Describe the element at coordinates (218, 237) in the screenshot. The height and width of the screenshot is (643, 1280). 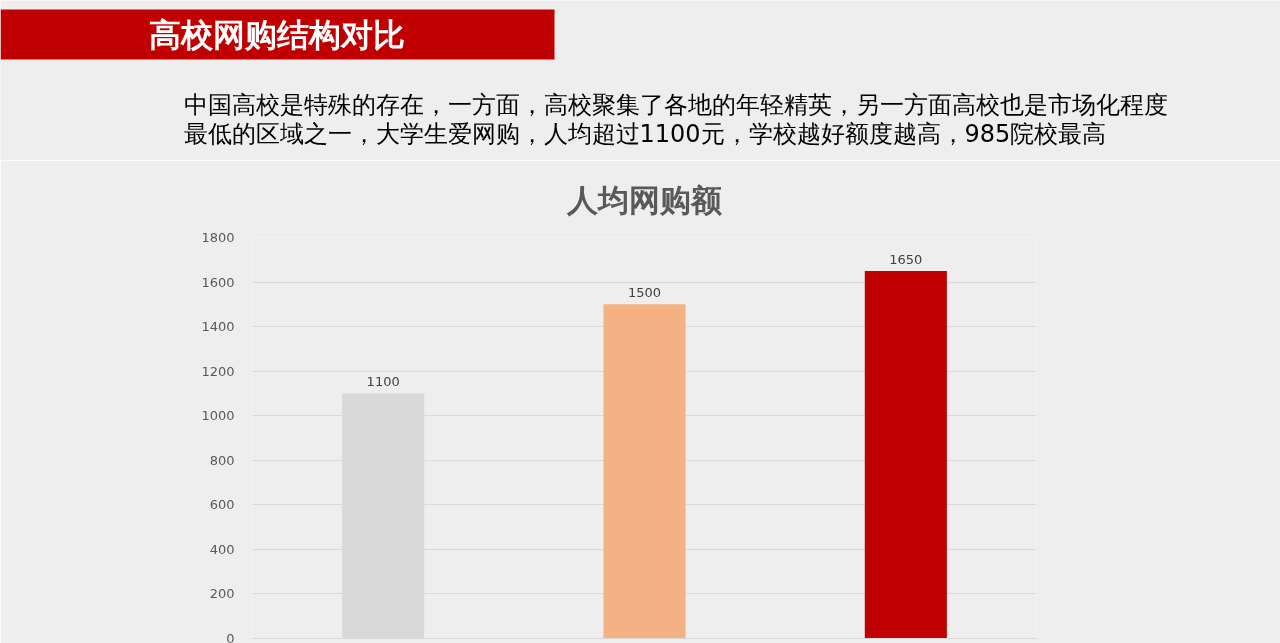
I see `y-tick-label: 1800` at that location.